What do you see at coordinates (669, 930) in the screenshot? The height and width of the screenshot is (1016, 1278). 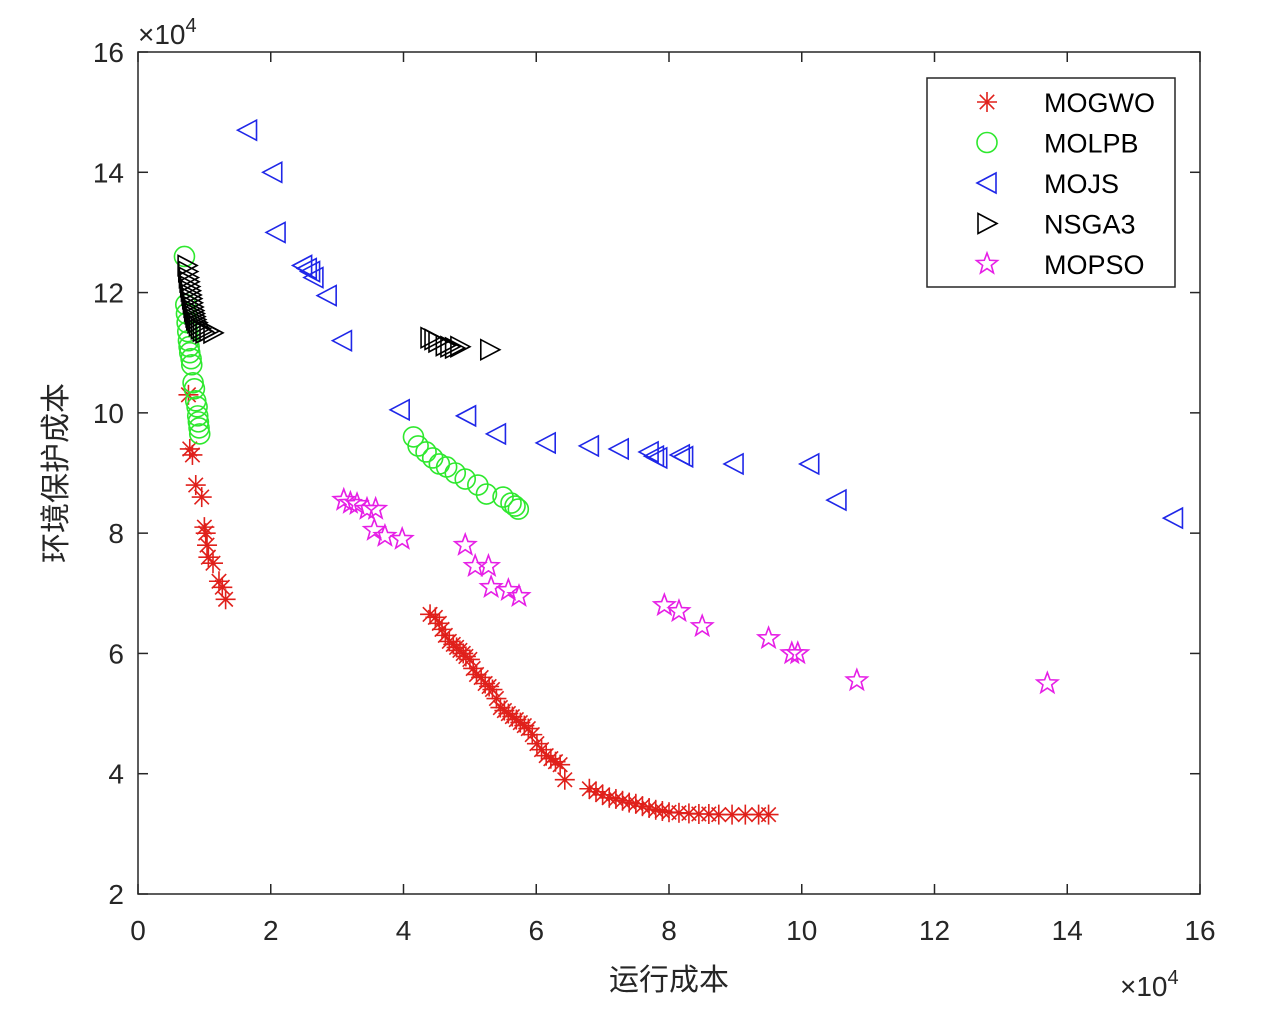 I see `x-tick-label: 8` at bounding box center [669, 930].